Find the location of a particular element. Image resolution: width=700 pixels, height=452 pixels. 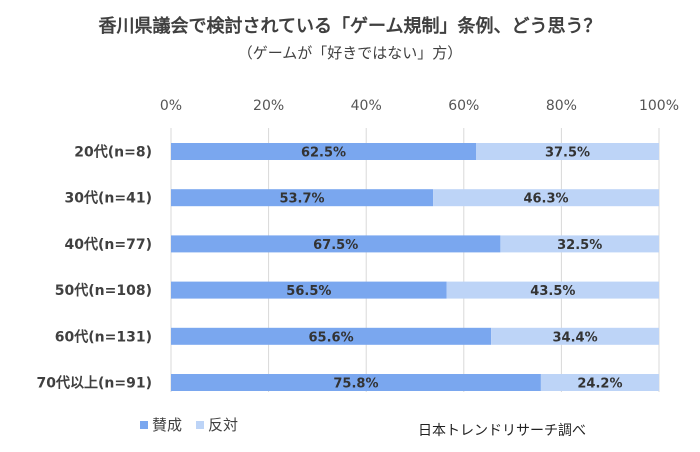

legend-item-agree: 賛成 is located at coordinates (161, 424).